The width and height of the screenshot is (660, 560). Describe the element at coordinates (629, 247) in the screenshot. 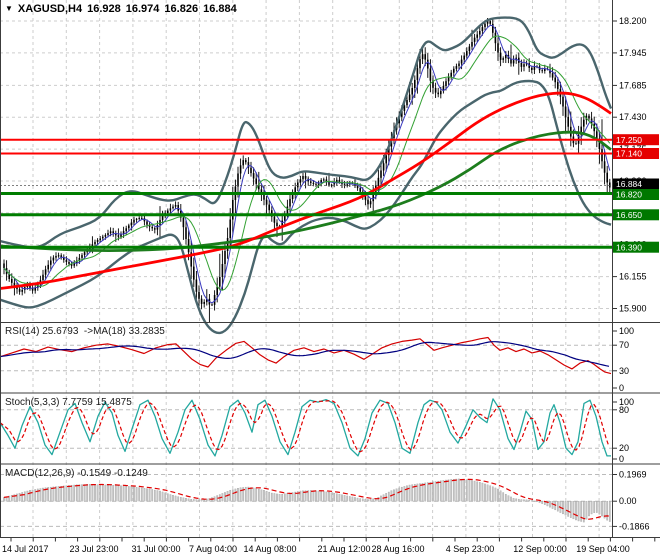

I see `price-badge-label: 16.390` at that location.